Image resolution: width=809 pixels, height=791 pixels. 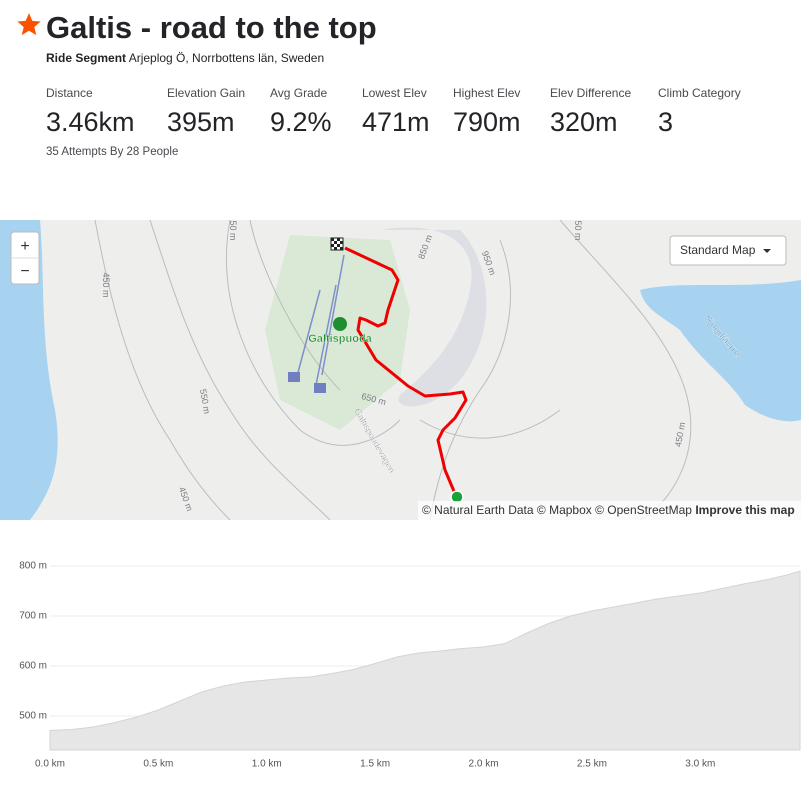 I want to click on x-tick-label: 1.0 km, so click(x=267, y=764).